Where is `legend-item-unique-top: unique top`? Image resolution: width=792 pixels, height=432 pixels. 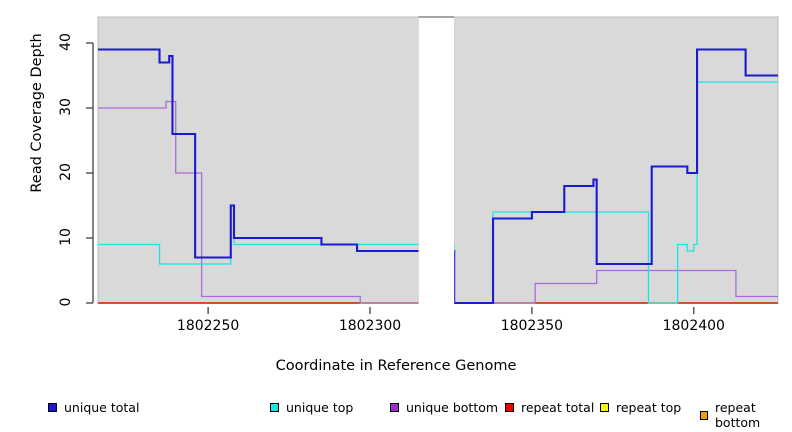
legend-item-unique-top: unique top is located at coordinates (311, 407).